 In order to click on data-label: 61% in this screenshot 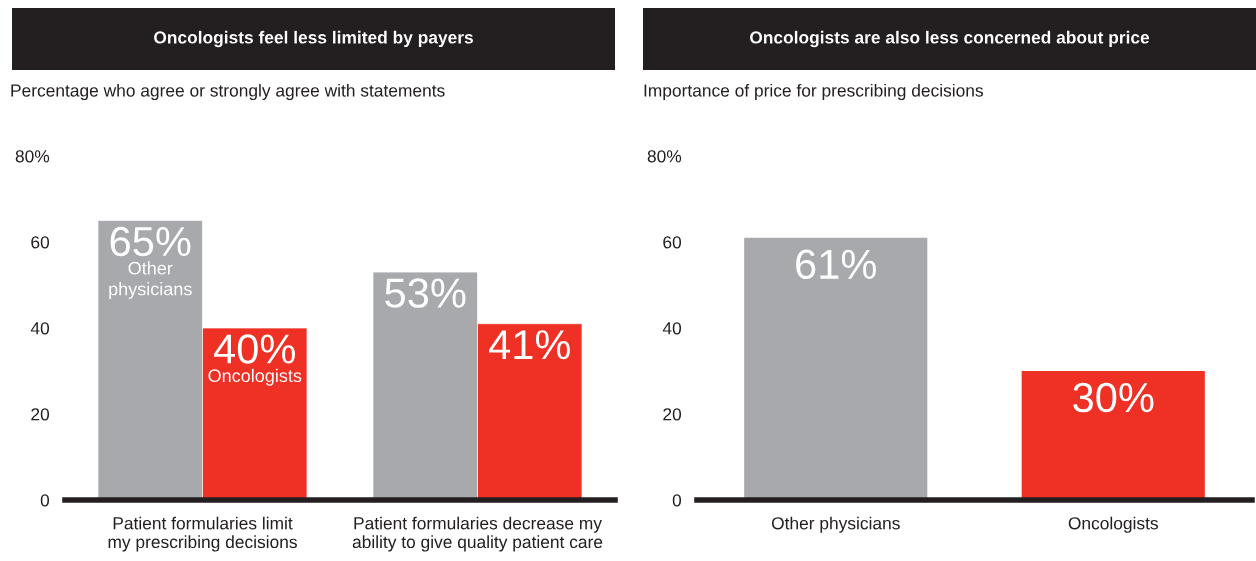, I will do `click(836, 264)`.